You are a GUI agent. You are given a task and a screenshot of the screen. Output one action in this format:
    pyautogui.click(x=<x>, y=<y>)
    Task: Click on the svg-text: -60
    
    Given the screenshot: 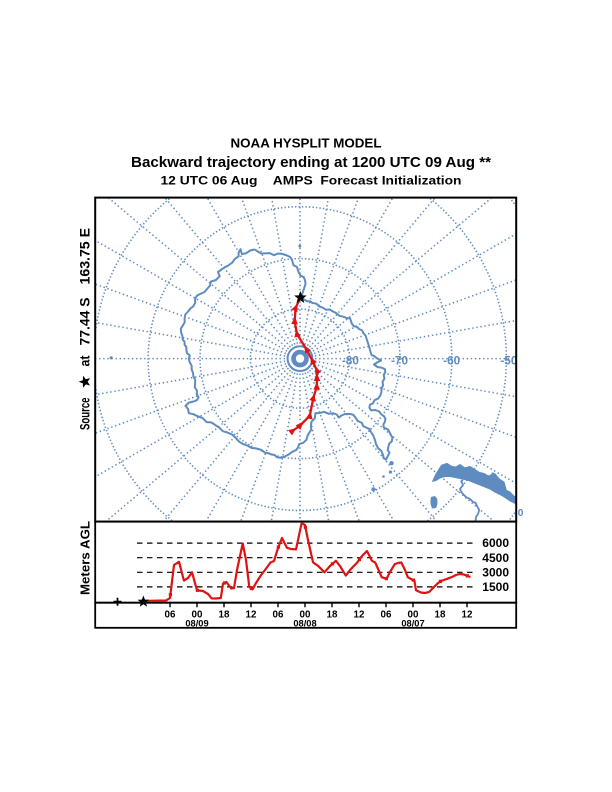 What is the action you would take?
    pyautogui.click(x=451, y=361)
    